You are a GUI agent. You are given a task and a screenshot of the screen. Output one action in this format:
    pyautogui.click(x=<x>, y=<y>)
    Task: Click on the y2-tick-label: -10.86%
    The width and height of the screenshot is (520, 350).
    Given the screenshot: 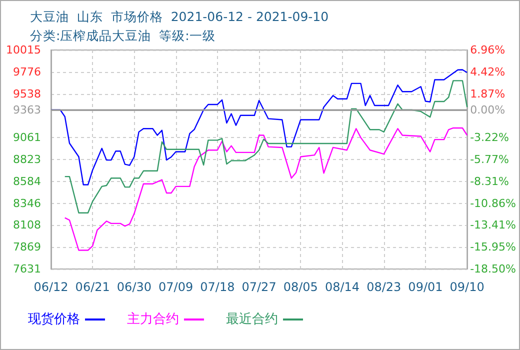 What is the action you would take?
    pyautogui.click(x=493, y=203)
    